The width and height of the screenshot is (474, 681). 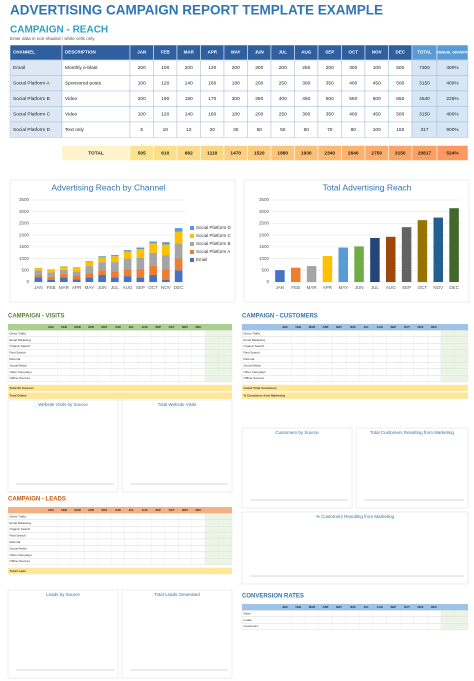 I want to click on x-tick-label: OCT, so click(x=153, y=287).